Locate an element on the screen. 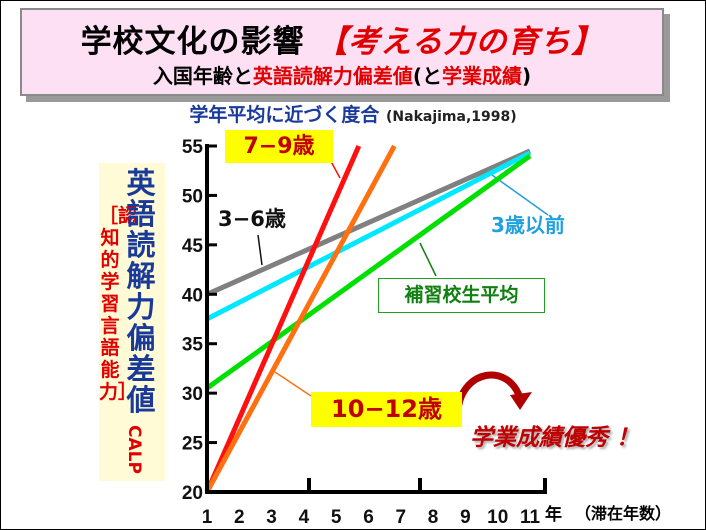 The width and height of the screenshot is (706, 530). y-axis-label-suffix: CALP is located at coordinates (134, 449).